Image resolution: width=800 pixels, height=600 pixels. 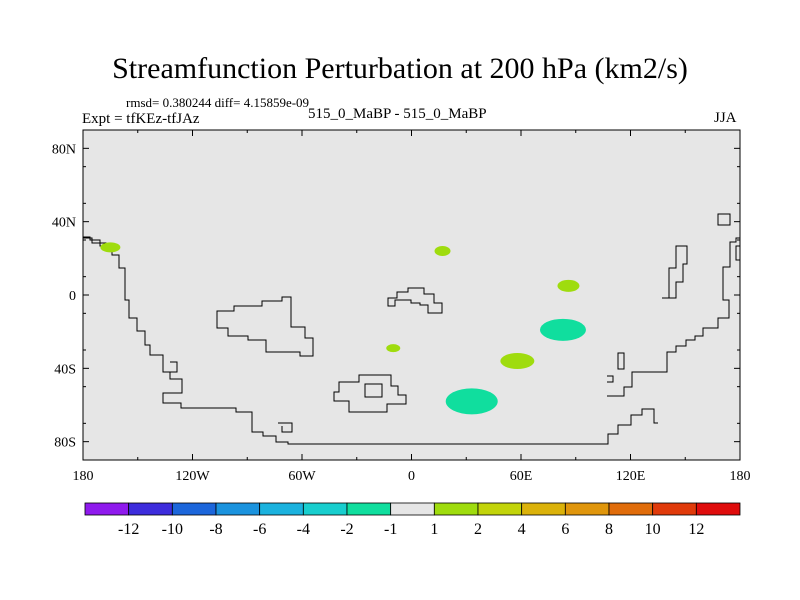 I want to click on colorbar-label: -6, so click(x=259, y=529).